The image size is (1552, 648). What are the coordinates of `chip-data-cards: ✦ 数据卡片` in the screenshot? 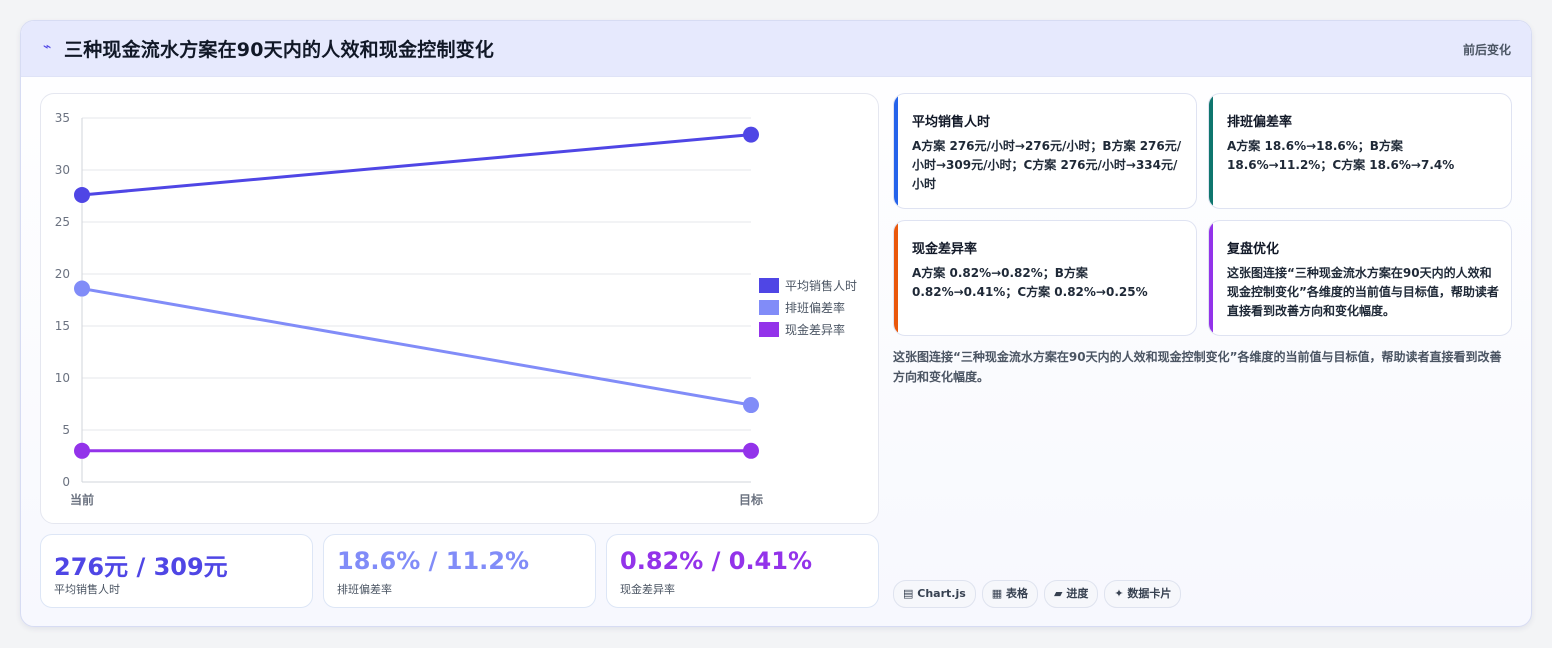 It's located at (1143, 594).